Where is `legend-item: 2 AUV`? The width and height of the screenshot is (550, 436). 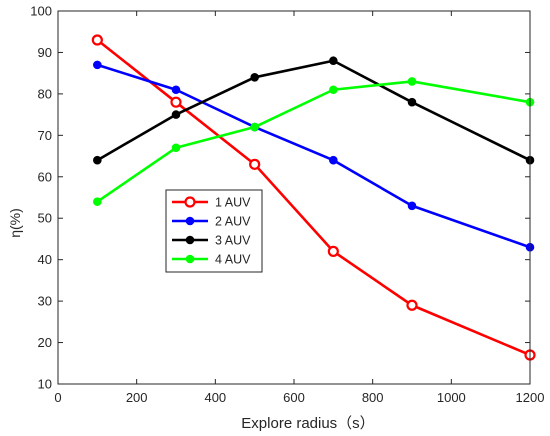 legend-item: 2 AUV is located at coordinates (211, 222).